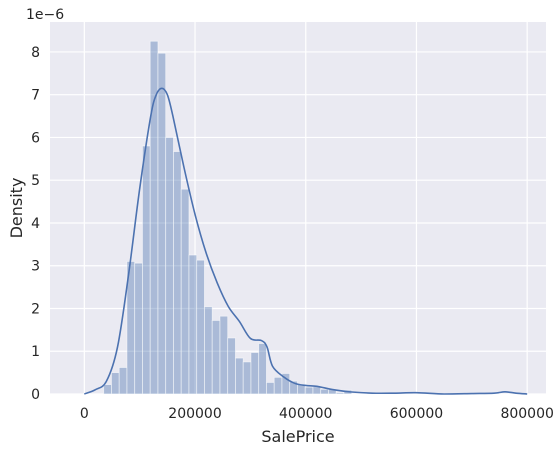 This screenshot has height=452, width=558. I want to click on x-axis-ticks: 0 200000 400000 600000 800000, so click(317, 414).